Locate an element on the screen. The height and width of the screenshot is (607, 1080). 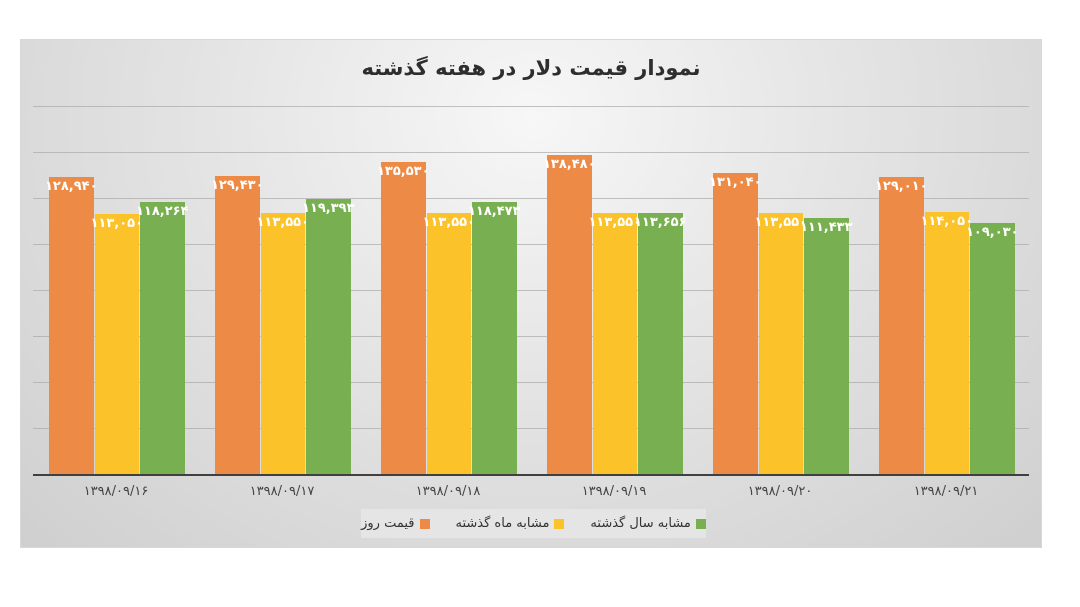
data-label: ۱۱۹,۳۹۳ is located at coordinates (328, 209).